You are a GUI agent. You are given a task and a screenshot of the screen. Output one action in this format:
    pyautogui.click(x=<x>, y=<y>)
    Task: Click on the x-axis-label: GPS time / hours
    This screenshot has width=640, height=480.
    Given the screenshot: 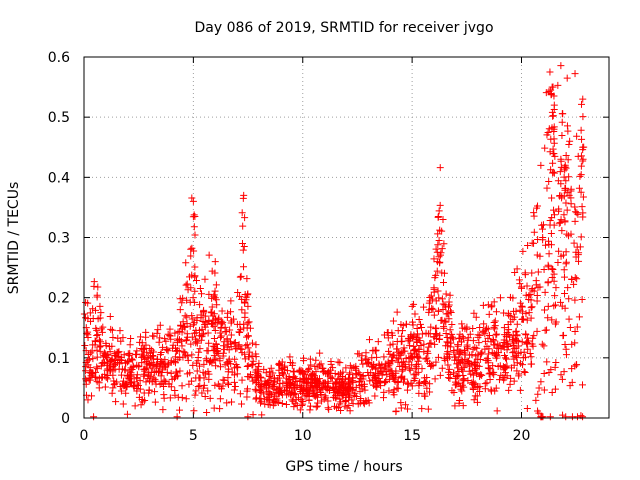 What is the action you would take?
    pyautogui.click(x=343, y=467)
    